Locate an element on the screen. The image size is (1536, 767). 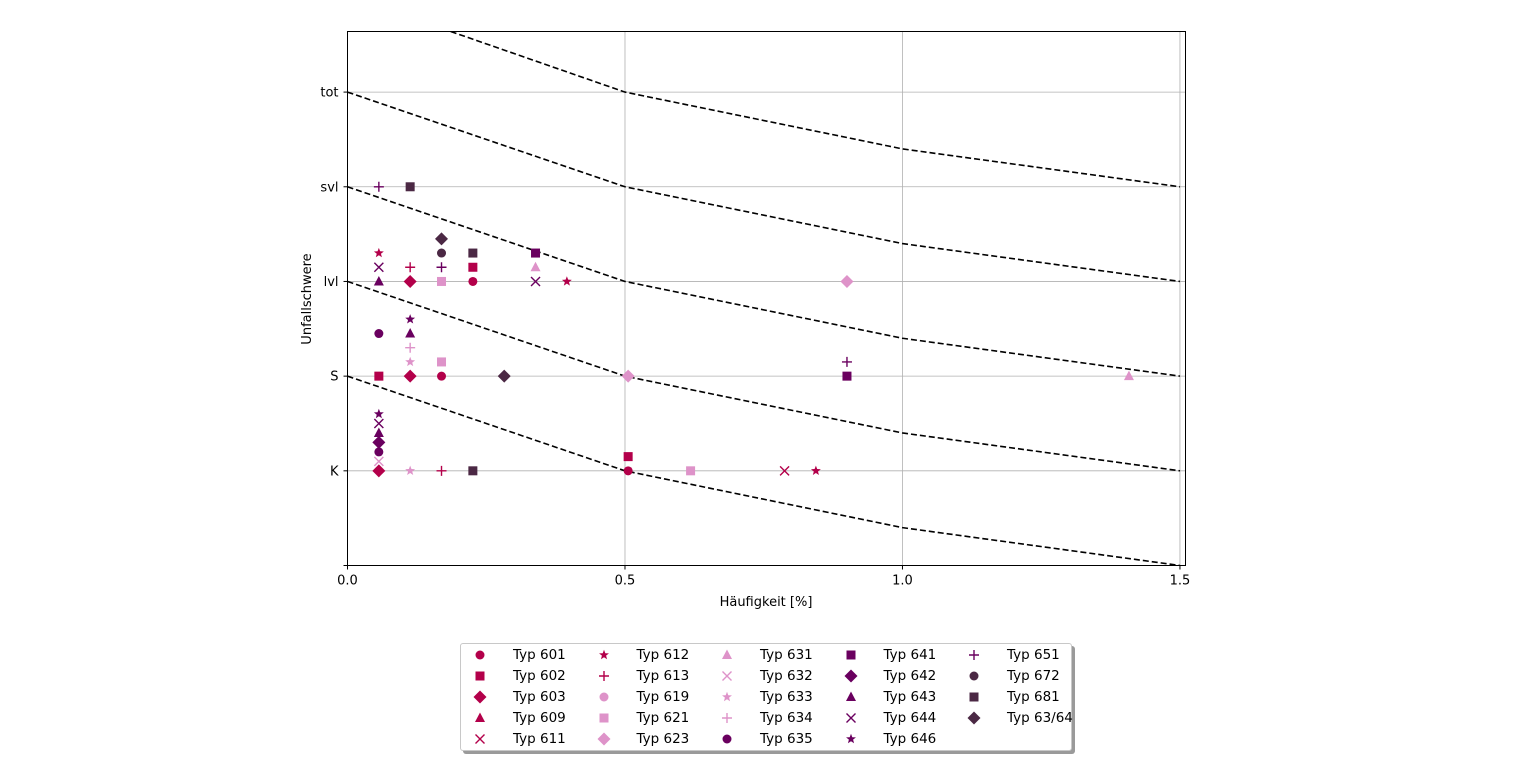
legend-label: Typ 681 is located at coordinates (1033, 697).